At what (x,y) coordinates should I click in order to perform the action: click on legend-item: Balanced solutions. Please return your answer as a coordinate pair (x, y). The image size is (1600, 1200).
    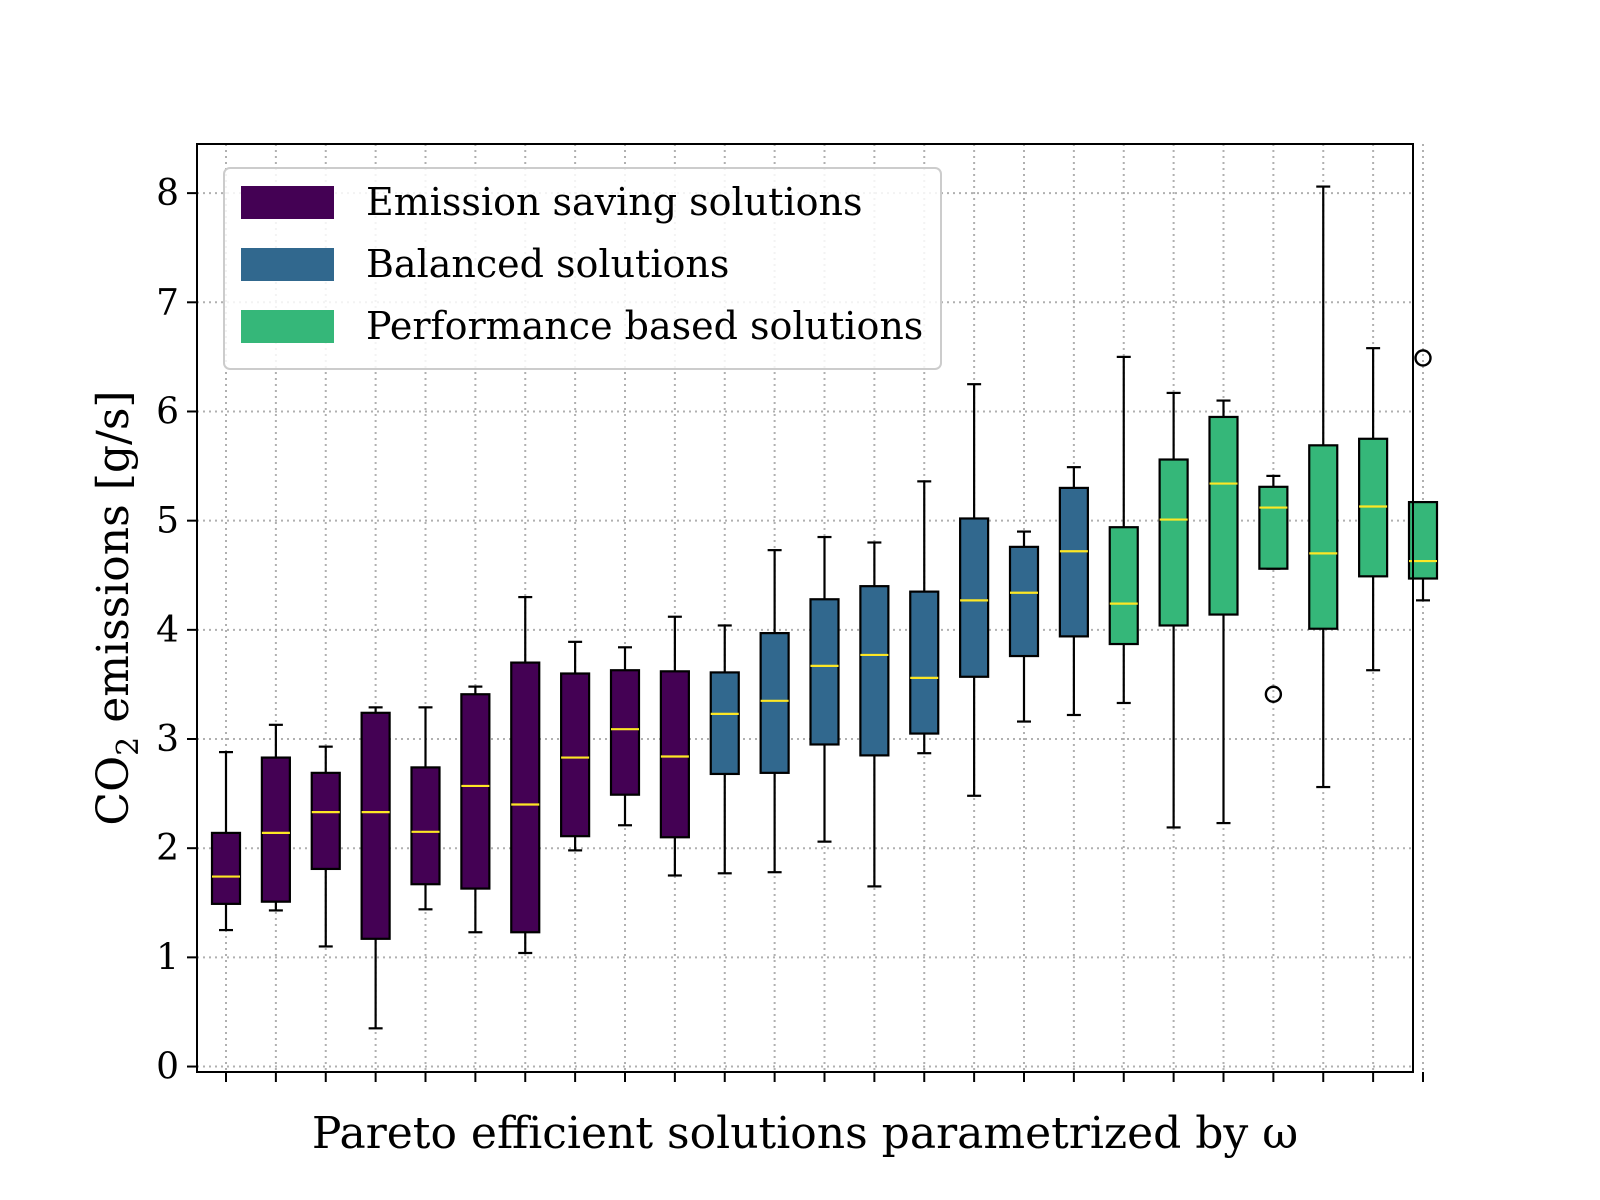
    Looking at the image, I should click on (485, 264).